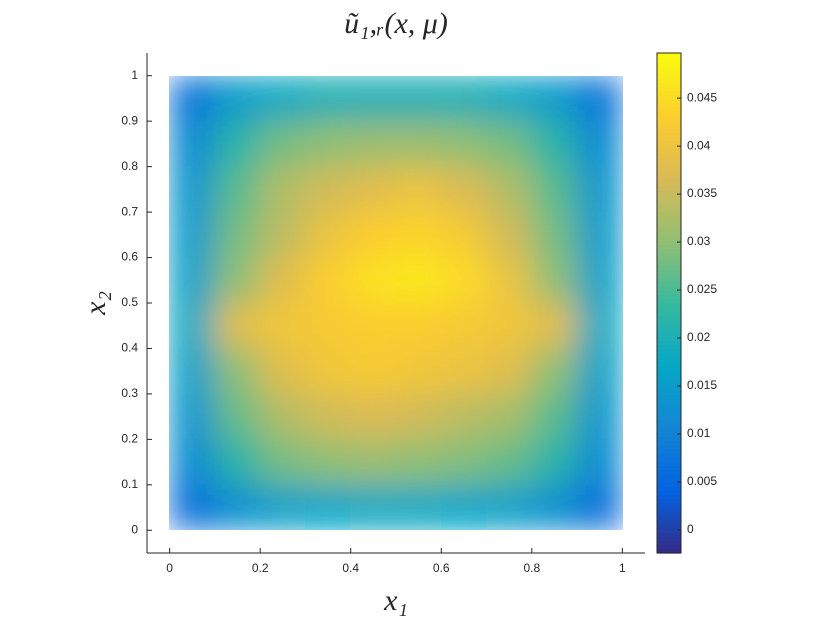  I want to click on y-tick-label: 0.9, so click(129, 120).